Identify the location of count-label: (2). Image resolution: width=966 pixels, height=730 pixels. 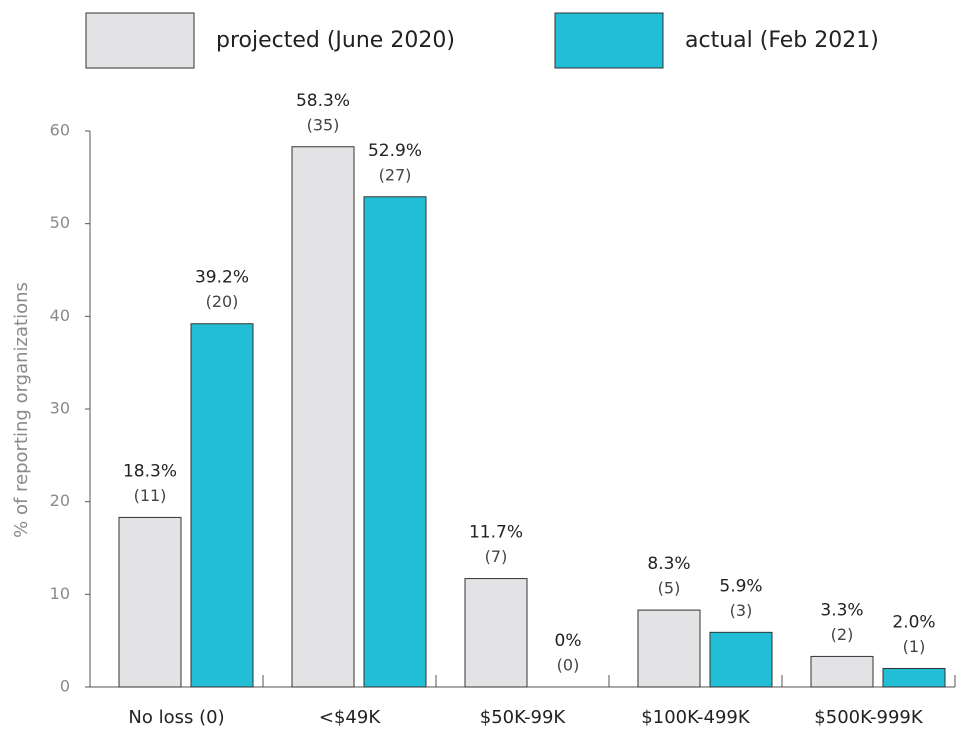
(842, 634).